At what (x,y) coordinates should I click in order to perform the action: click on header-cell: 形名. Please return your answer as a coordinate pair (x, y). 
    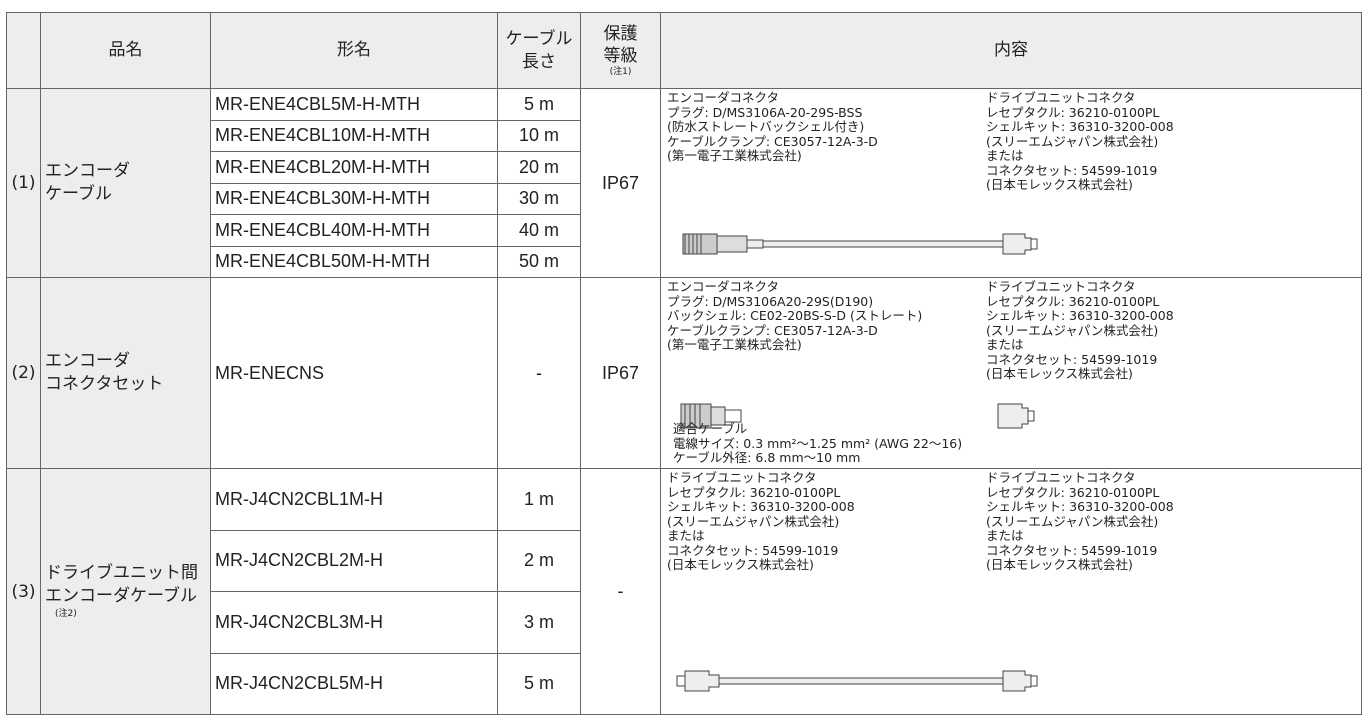
    Looking at the image, I should click on (354, 50).